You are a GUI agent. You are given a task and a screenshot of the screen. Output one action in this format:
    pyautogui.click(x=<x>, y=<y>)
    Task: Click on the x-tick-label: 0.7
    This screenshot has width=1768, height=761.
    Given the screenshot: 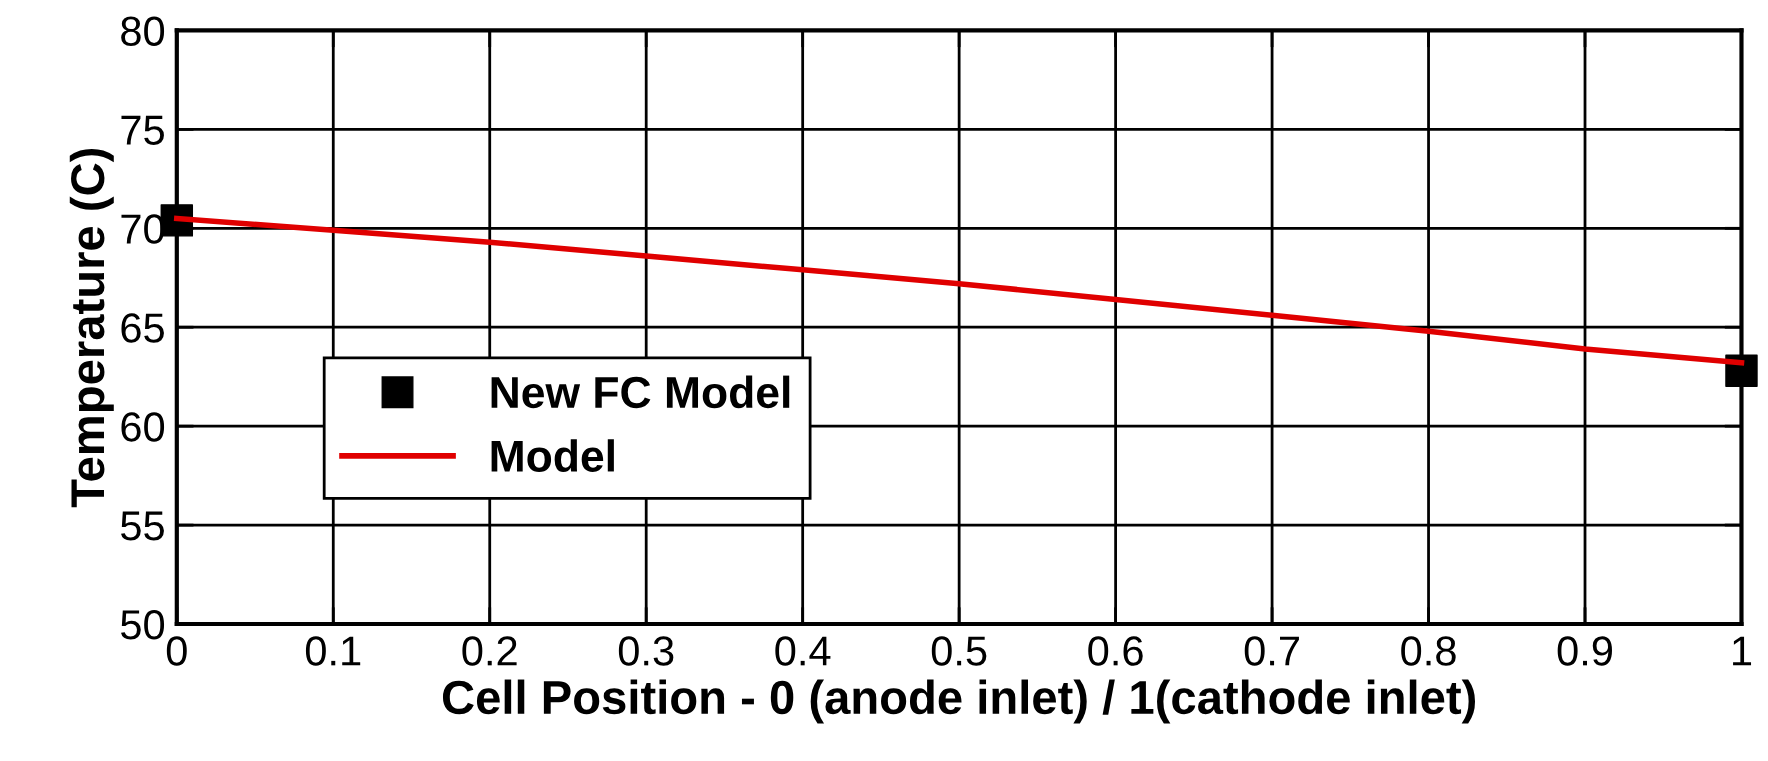 What is the action you would take?
    pyautogui.click(x=1271, y=651)
    